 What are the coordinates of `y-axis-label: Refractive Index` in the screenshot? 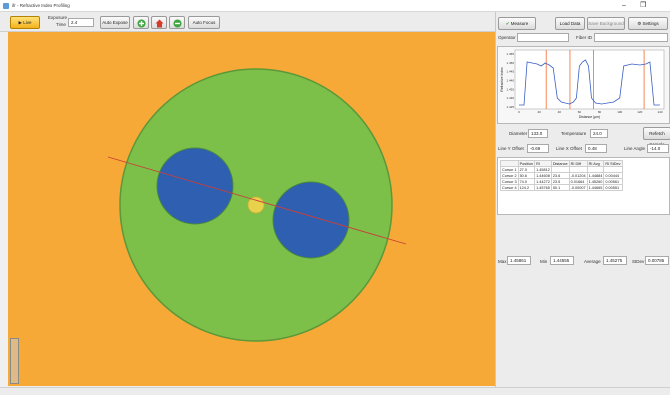 It's located at (502, 79).